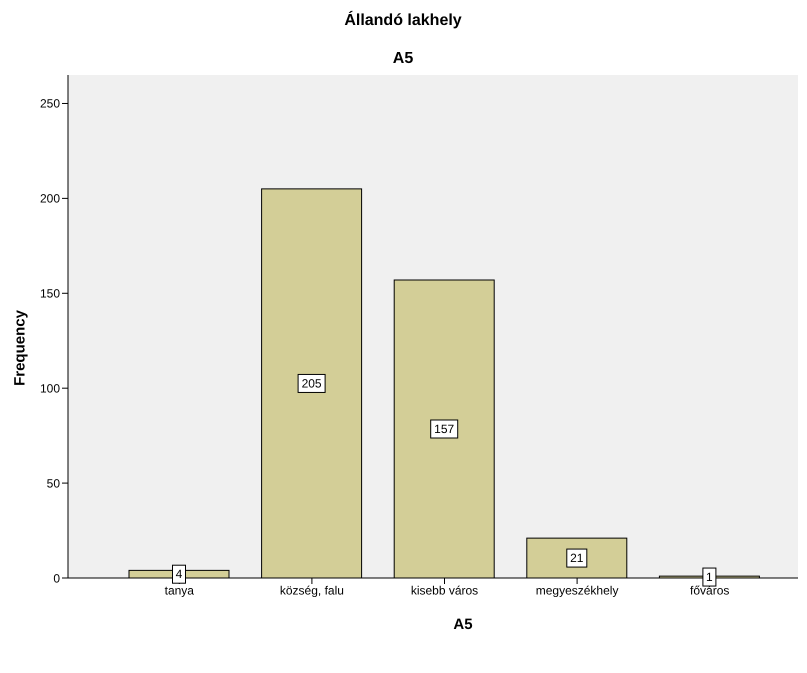  I want to click on x-axis-title: A5, so click(463, 624).